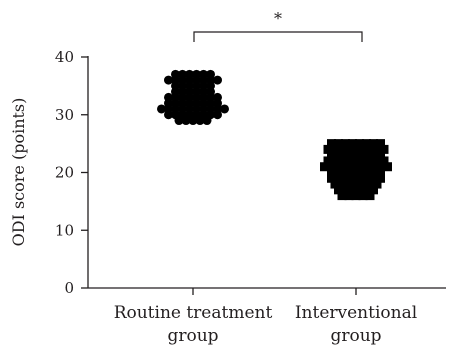  I want to click on routine-treatment-points, so click(193, 97).